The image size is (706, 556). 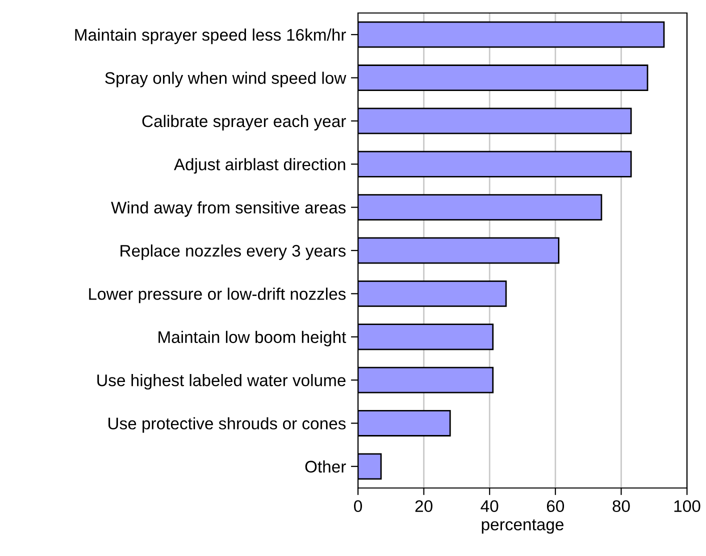 What do you see at coordinates (225, 80) in the screenshot?
I see `y-tick-label: Spray only when wind speed low` at bounding box center [225, 80].